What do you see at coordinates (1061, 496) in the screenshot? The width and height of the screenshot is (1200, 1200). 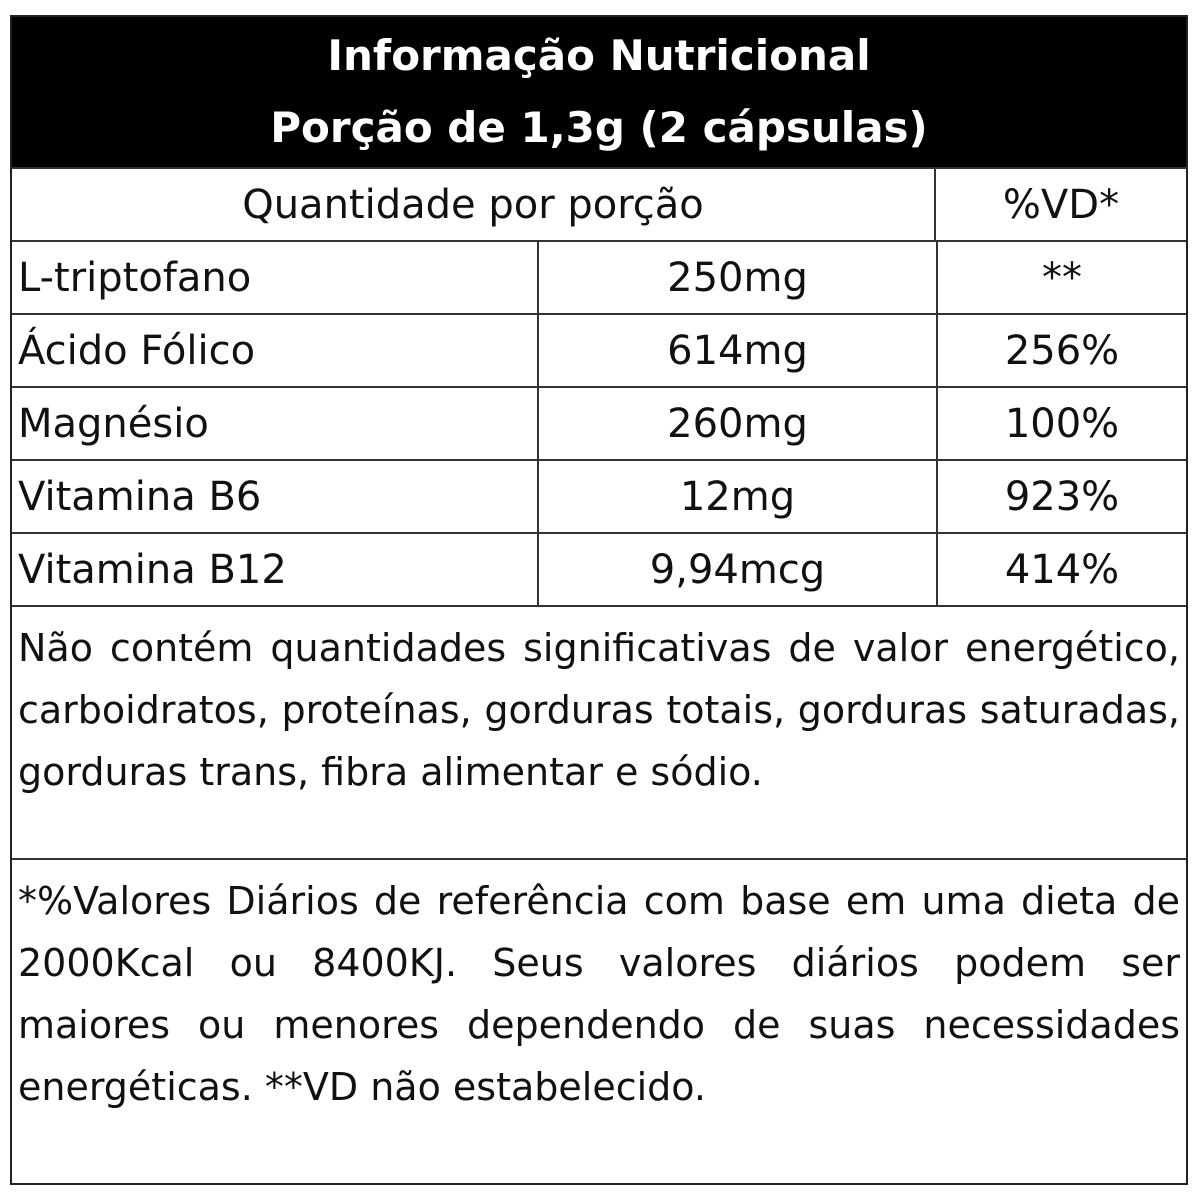 I see `daily-value: 923%` at bounding box center [1061, 496].